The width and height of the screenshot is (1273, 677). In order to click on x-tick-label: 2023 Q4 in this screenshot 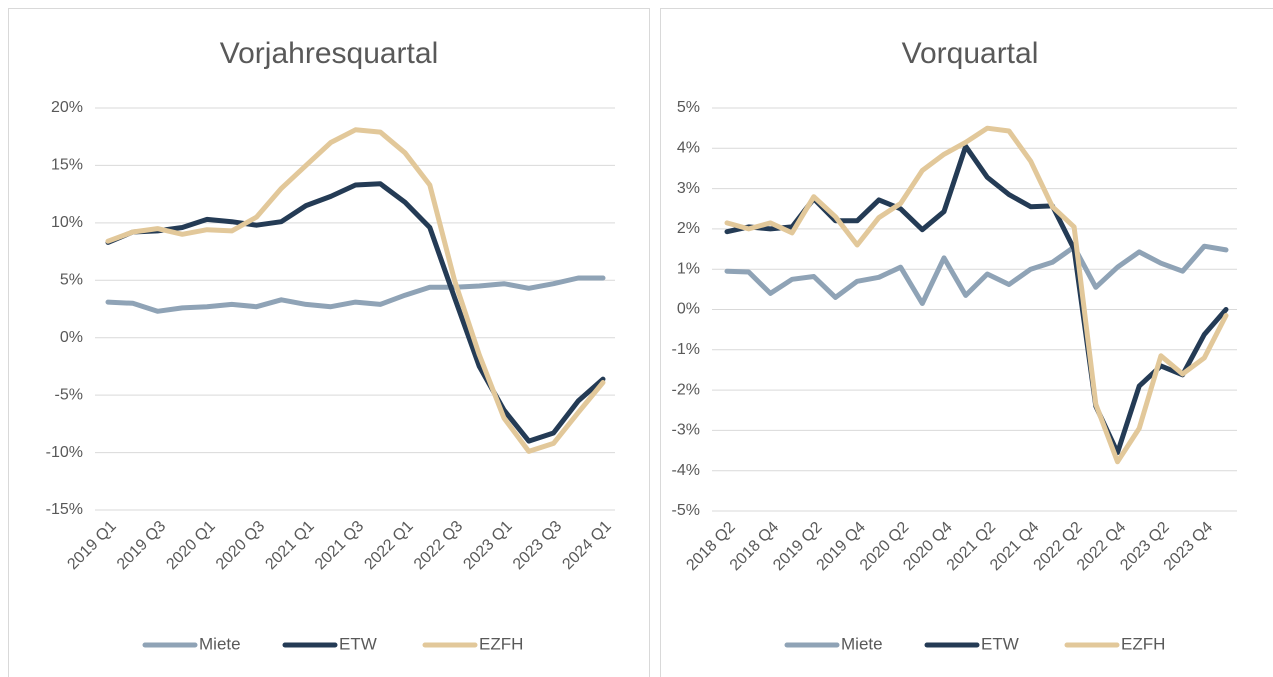, I will do `click(1189, 547)`.